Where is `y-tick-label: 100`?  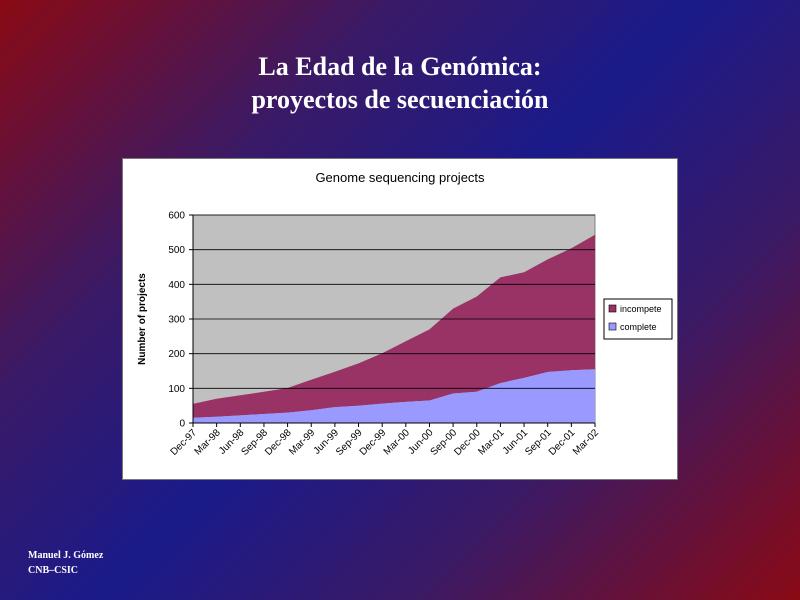 y-tick-label: 100 is located at coordinates (176, 389).